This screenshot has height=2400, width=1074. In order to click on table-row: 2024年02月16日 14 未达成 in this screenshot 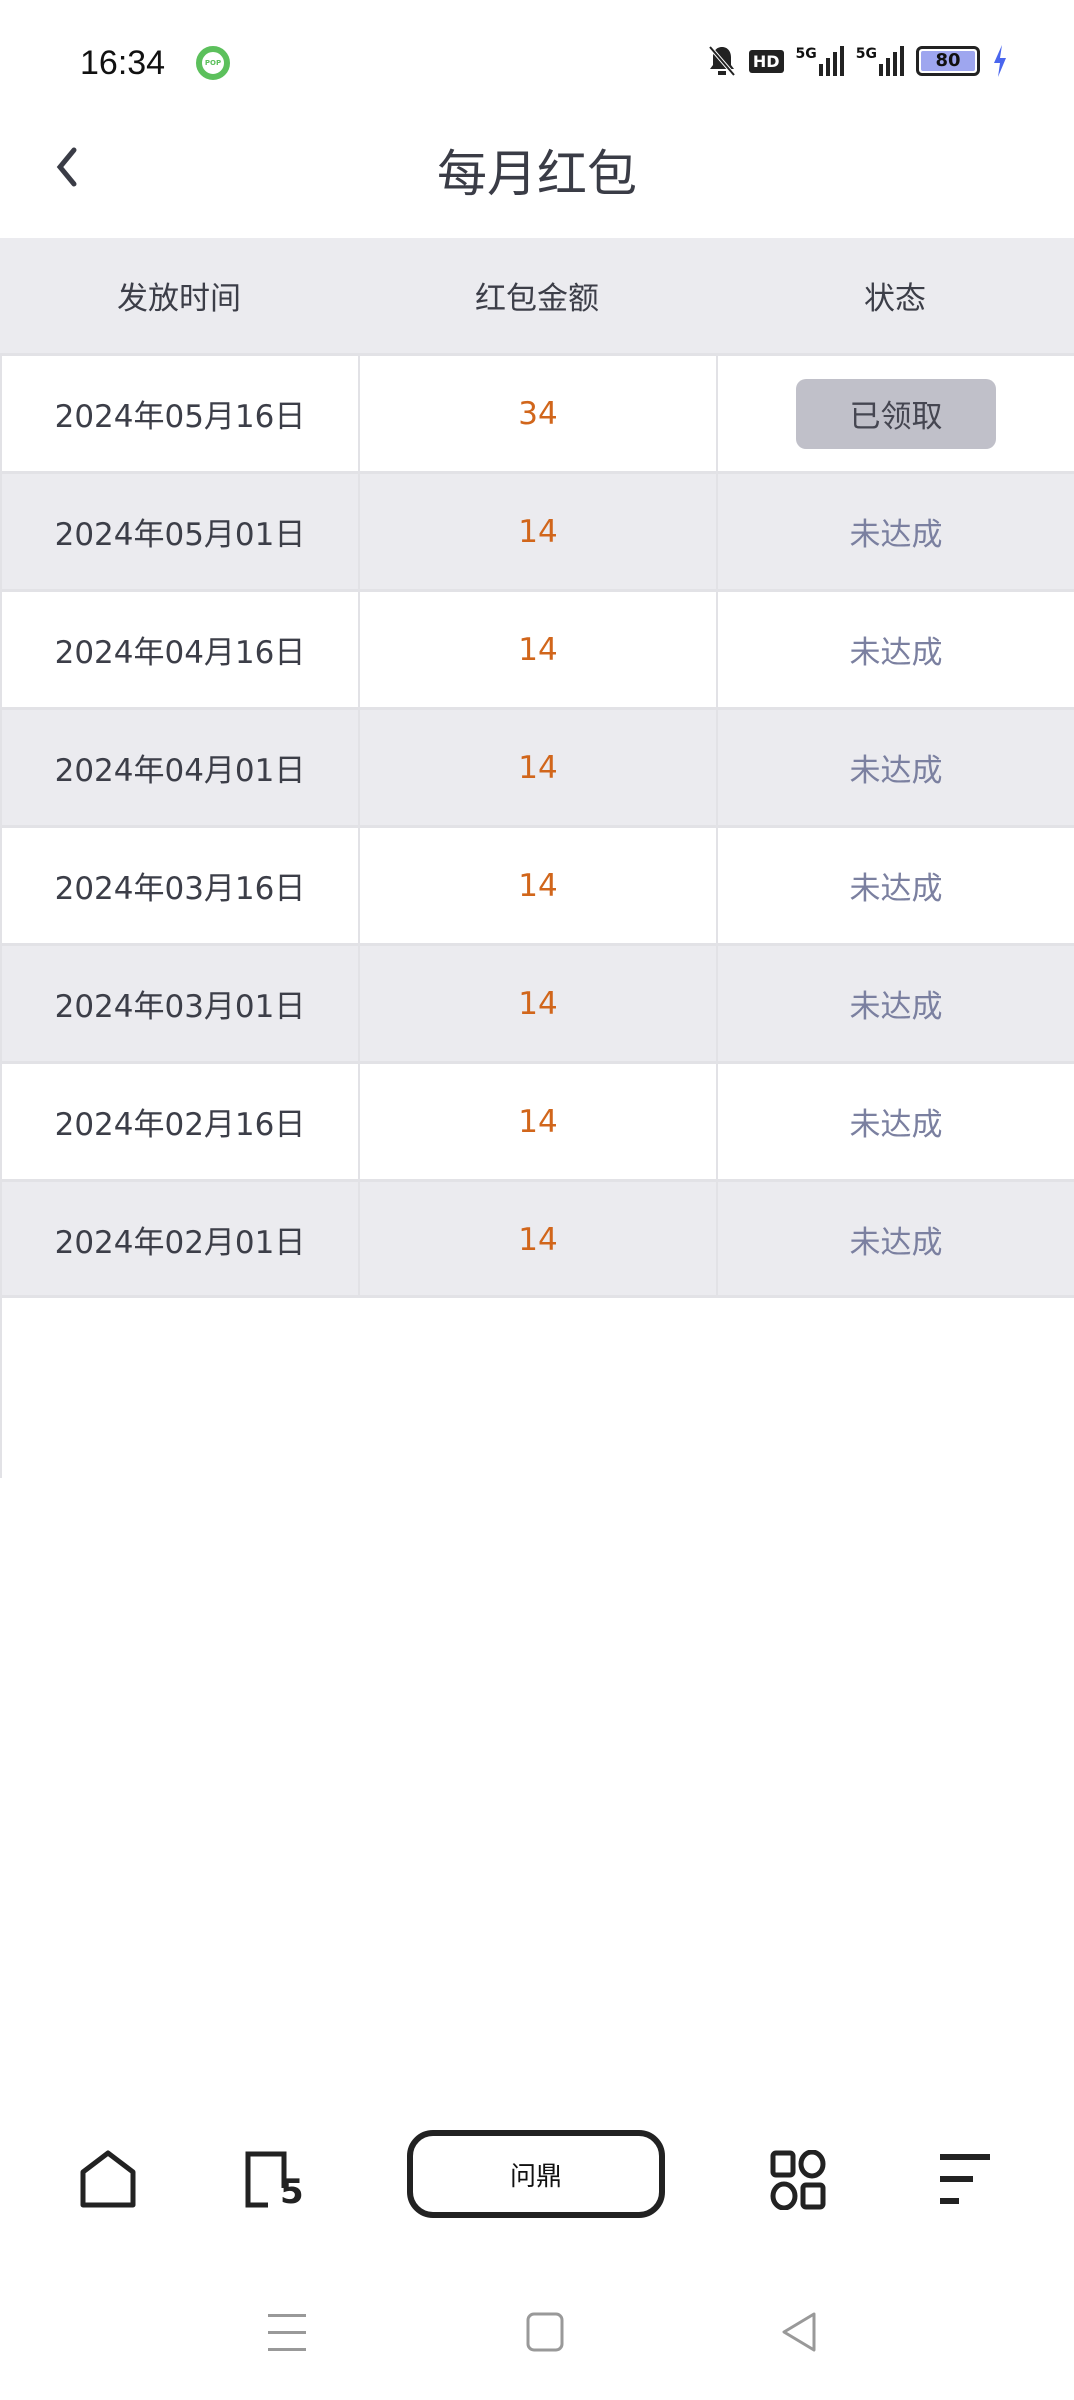, I will do `click(537, 1120)`.